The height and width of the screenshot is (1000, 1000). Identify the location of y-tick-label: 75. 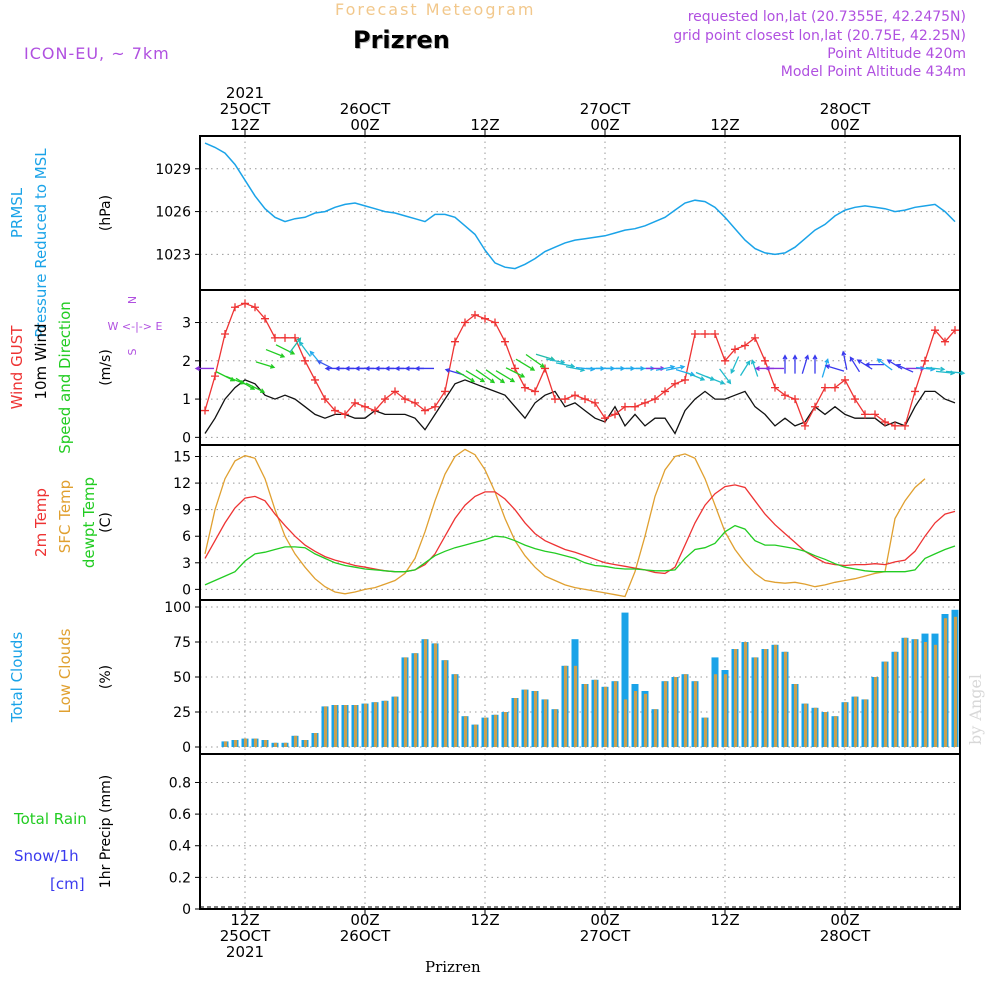
(182, 643).